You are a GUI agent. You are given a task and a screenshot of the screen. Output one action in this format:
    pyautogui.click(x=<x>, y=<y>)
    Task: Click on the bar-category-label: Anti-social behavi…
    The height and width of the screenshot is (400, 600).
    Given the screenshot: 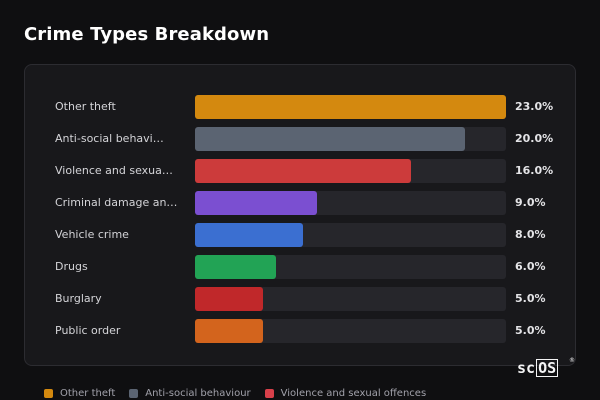 What is the action you would take?
    pyautogui.click(x=109, y=138)
    